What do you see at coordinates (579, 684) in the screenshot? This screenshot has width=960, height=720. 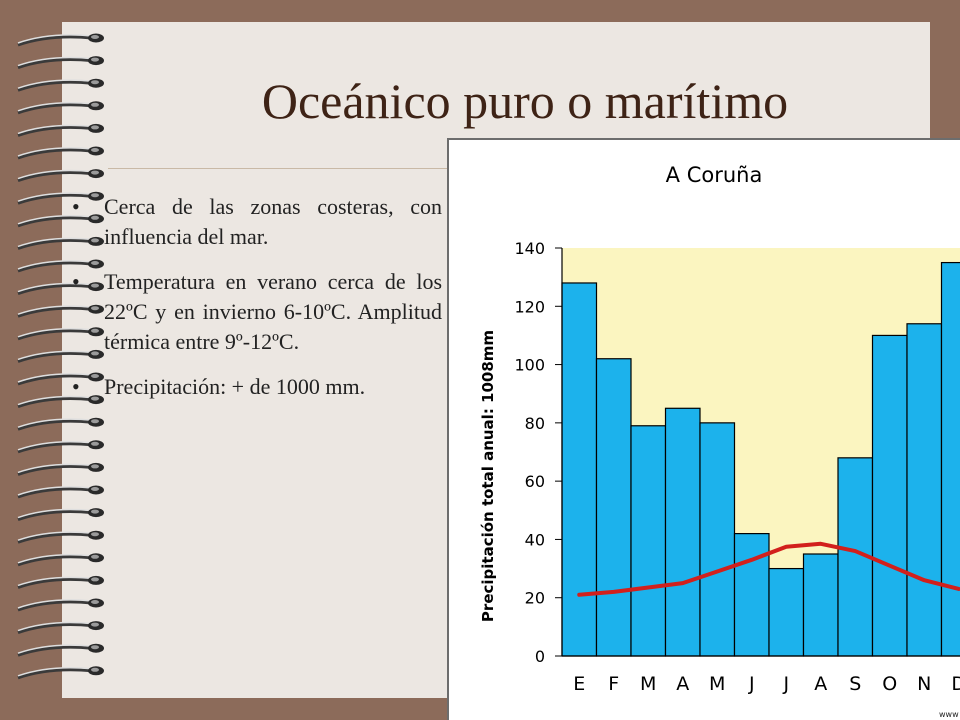 I see `x-tick-label: E` at bounding box center [579, 684].